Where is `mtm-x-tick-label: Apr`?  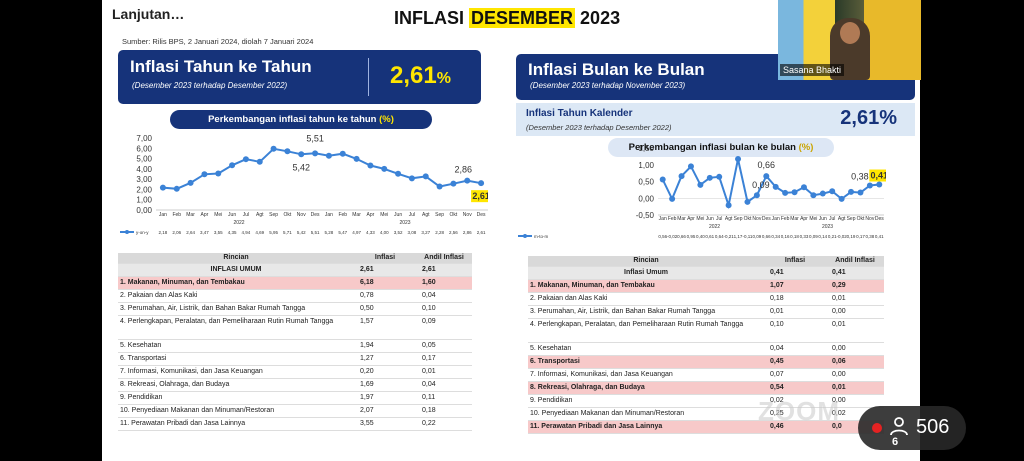
mtm-x-tick-label: Apr is located at coordinates (804, 219).